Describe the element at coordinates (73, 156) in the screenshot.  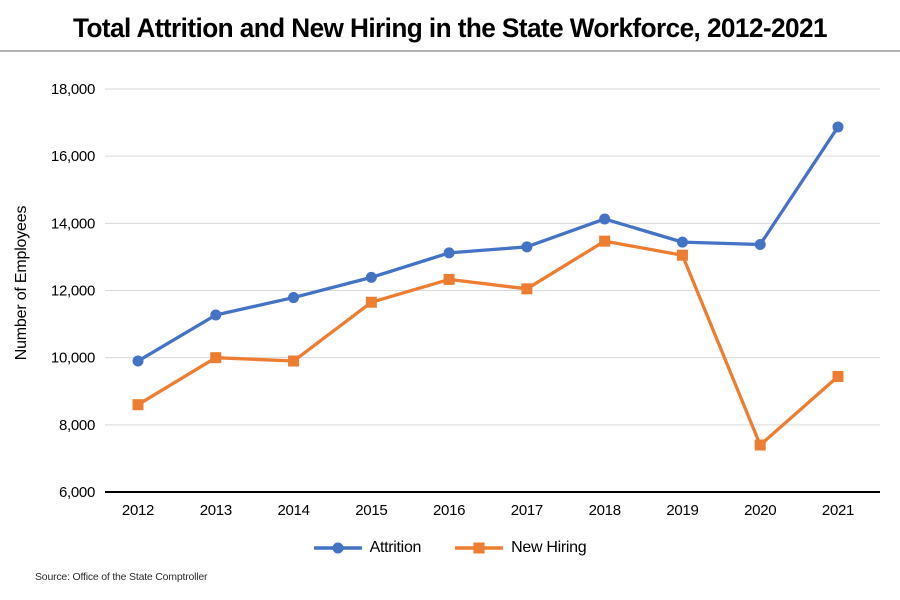
I see `y-tick-label: 16,000` at that location.